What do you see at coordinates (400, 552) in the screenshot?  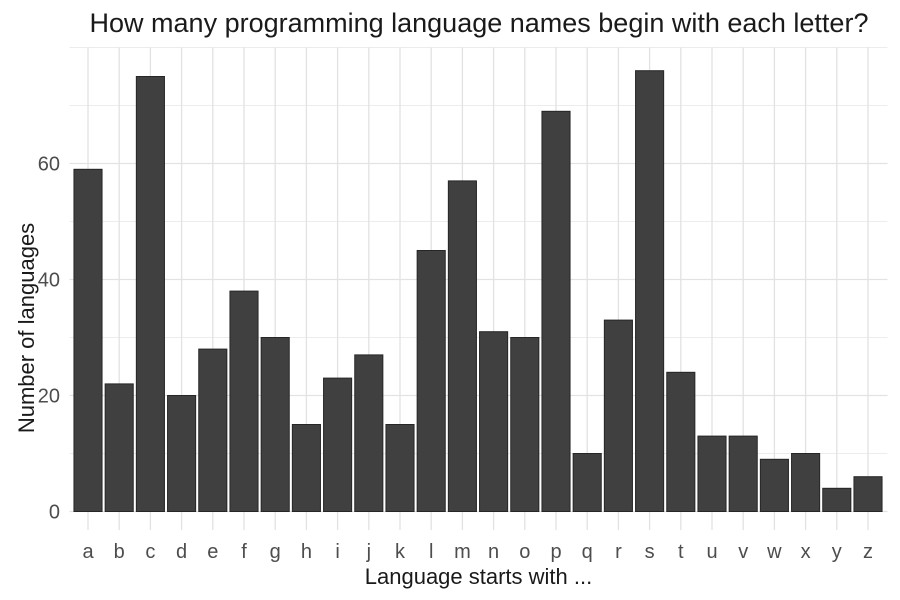 I see `x-tick-label-k: k` at bounding box center [400, 552].